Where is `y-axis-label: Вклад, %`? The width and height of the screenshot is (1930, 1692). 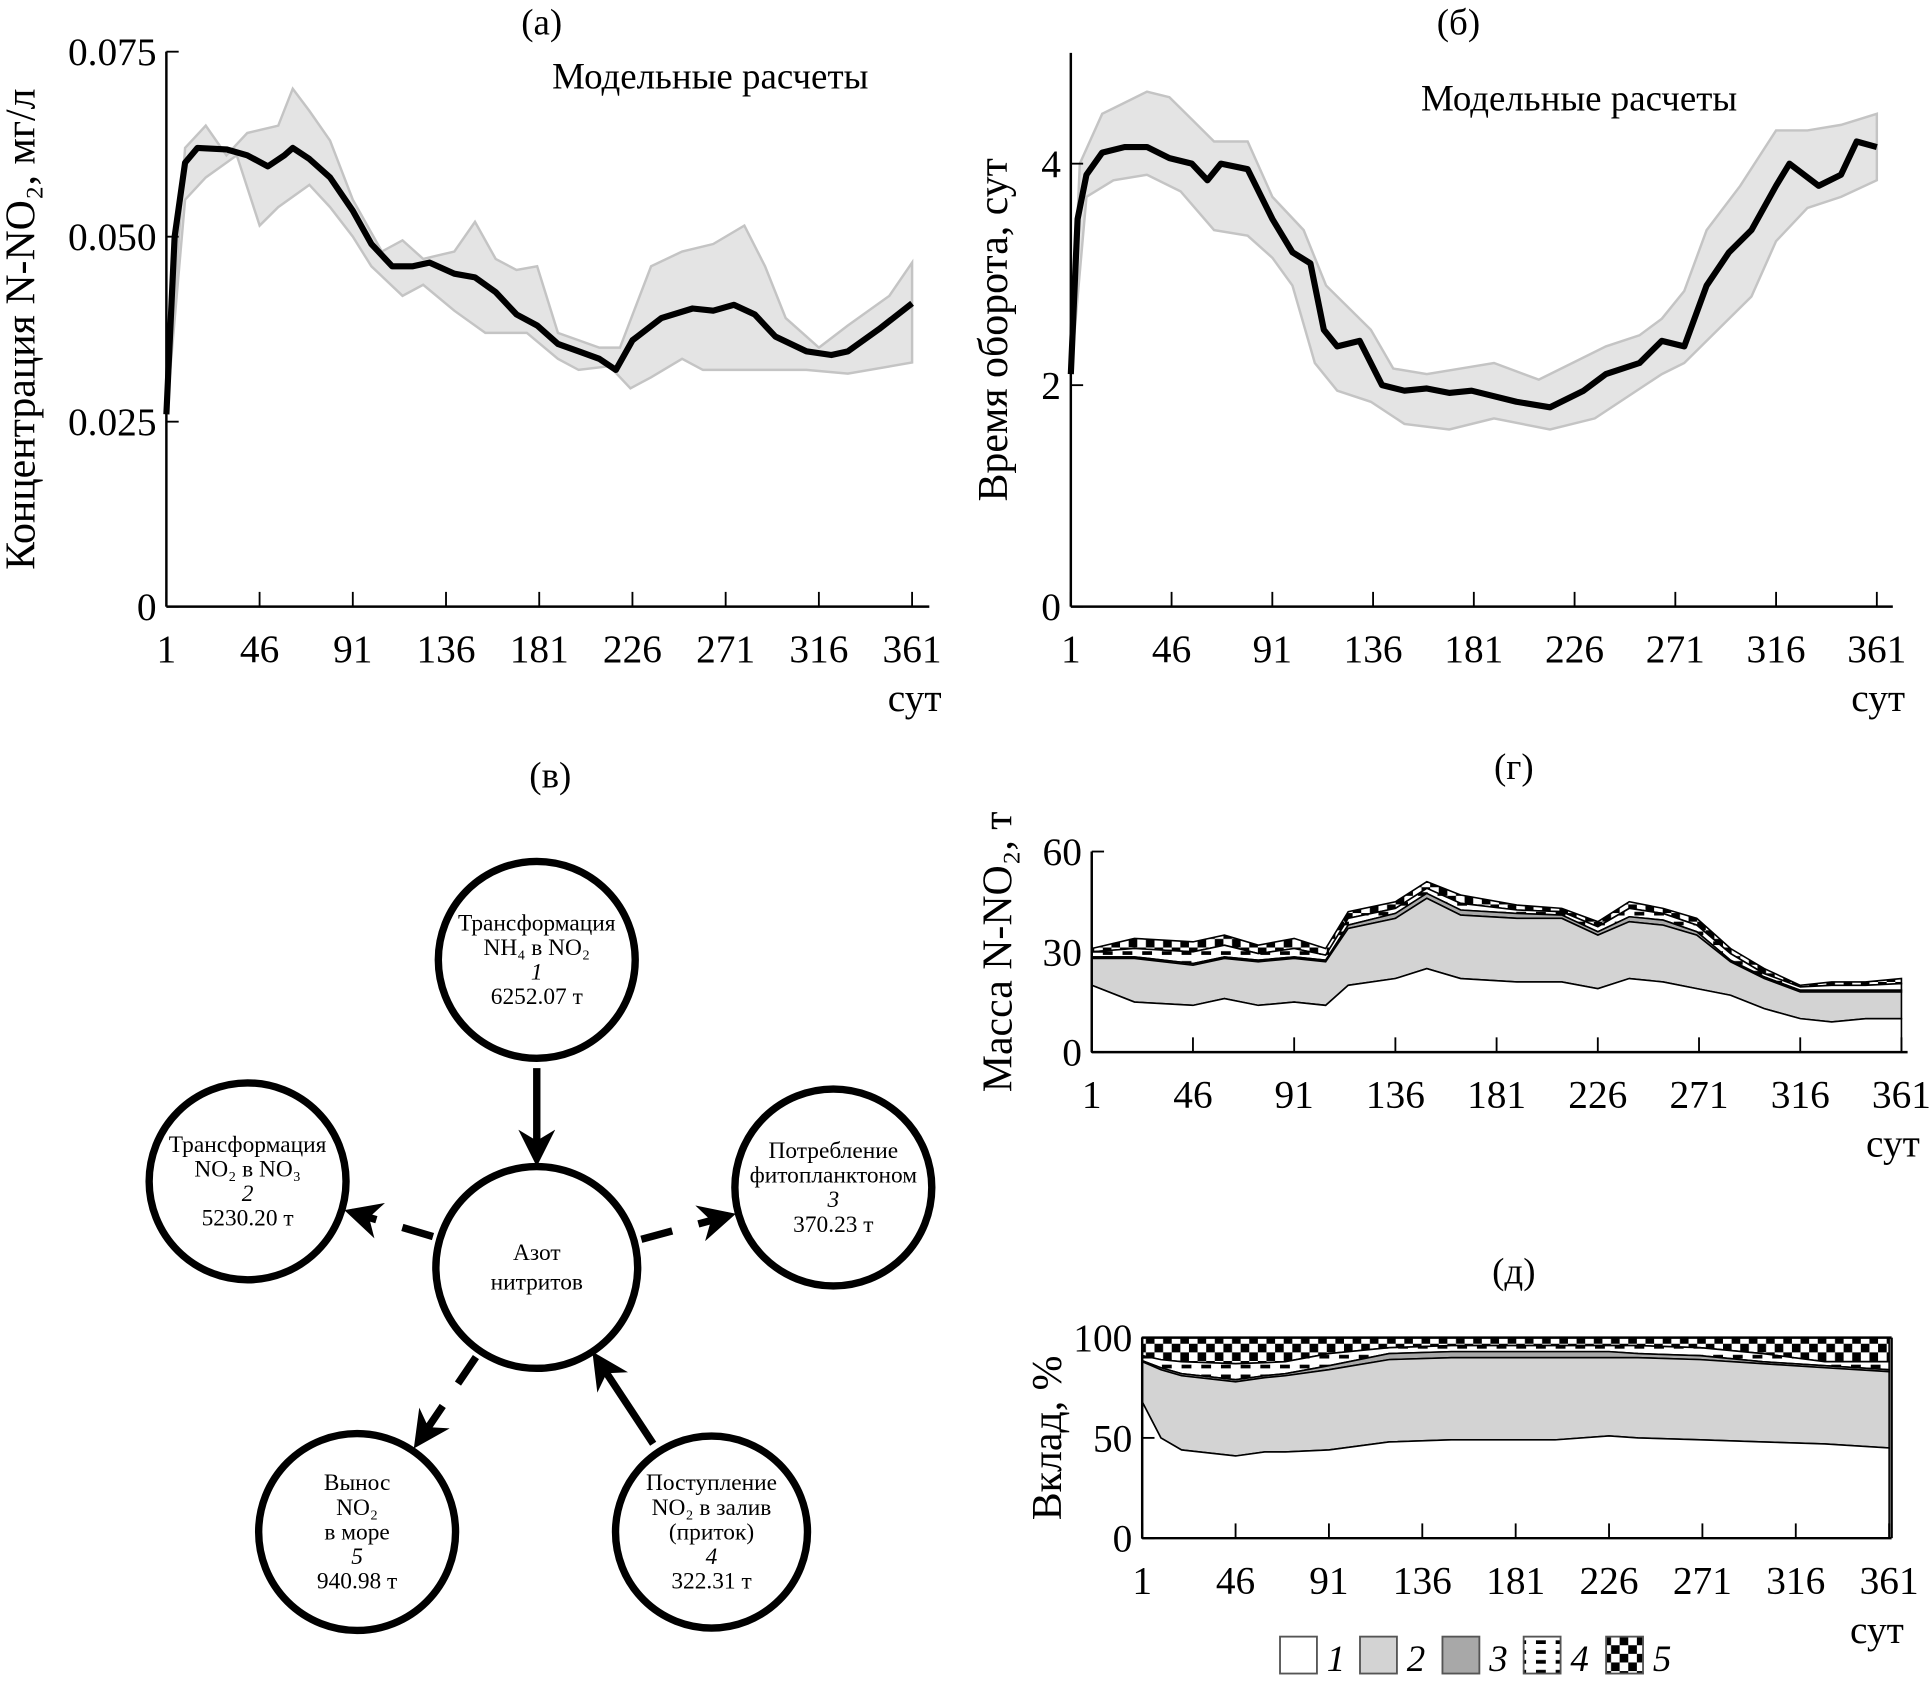
y-axis-label: Вклад, % is located at coordinates (1048, 1438).